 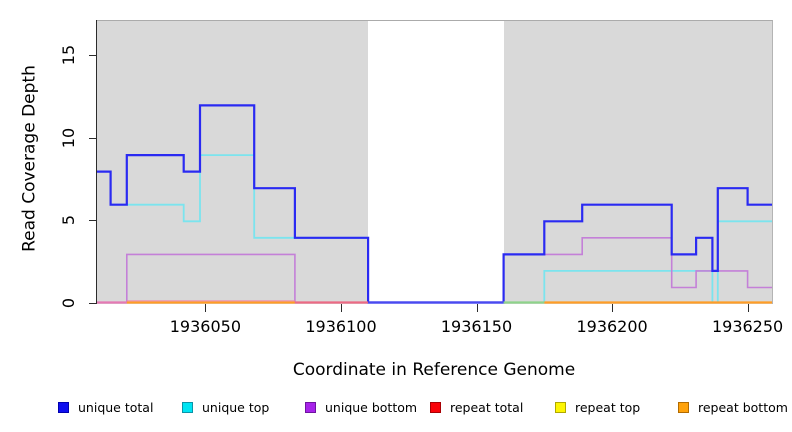 I want to click on x-tick-label: 1936050, so click(x=205, y=326).